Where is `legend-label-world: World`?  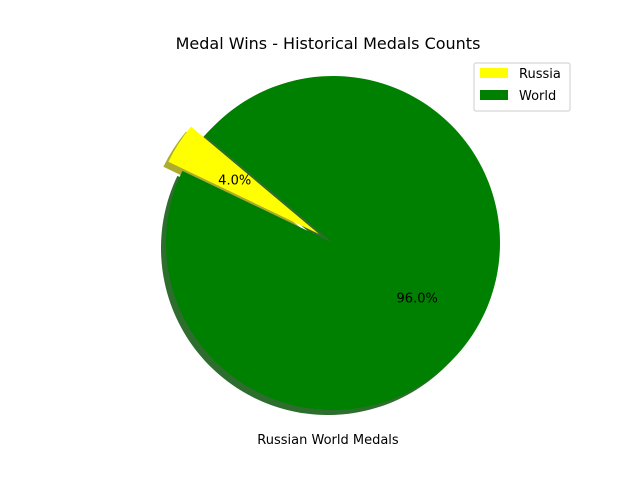
legend-label-world: World is located at coordinates (537, 96).